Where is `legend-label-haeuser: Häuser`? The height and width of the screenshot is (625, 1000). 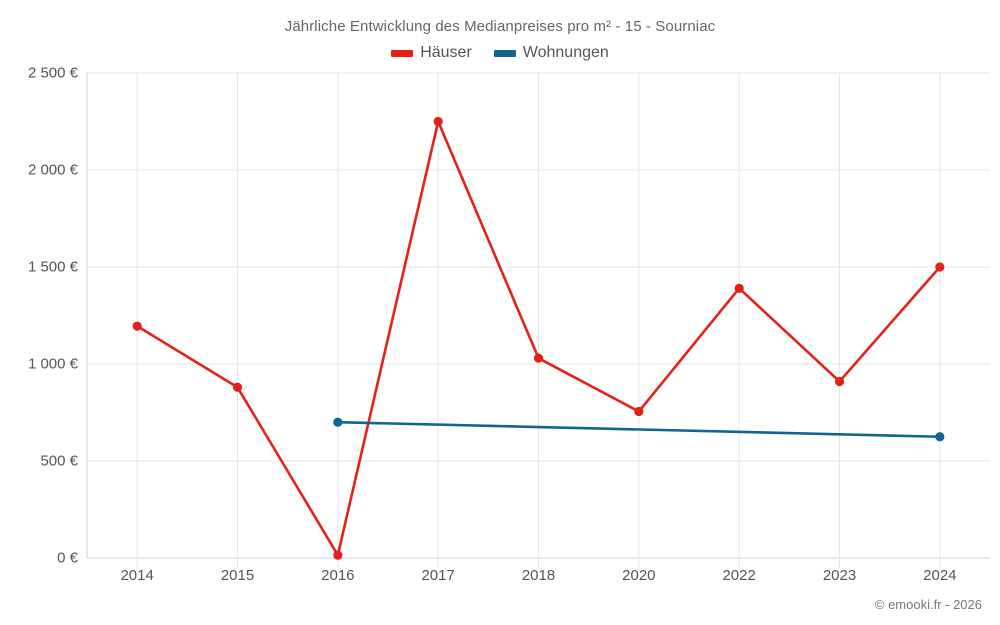 legend-label-haeuser: Häuser is located at coordinates (446, 52).